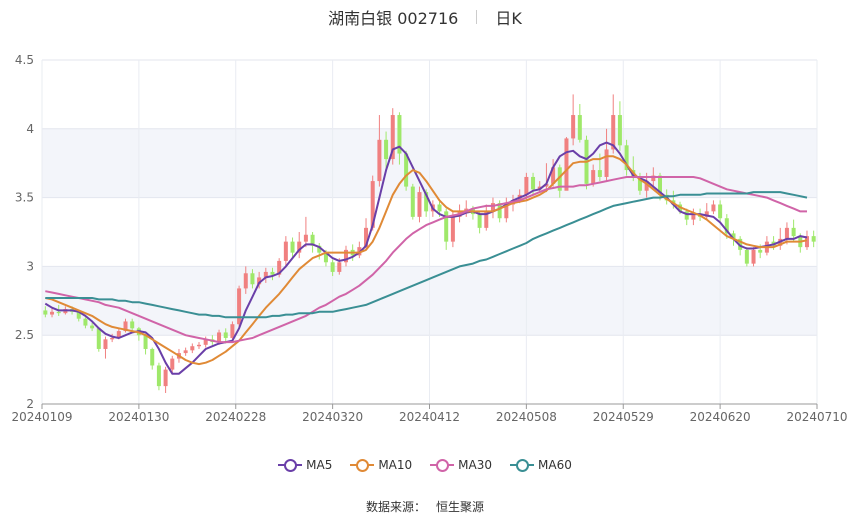 The image size is (850, 517). What do you see at coordinates (508, 18) in the screenshot?
I see `period-label: 日K` at bounding box center [508, 18].